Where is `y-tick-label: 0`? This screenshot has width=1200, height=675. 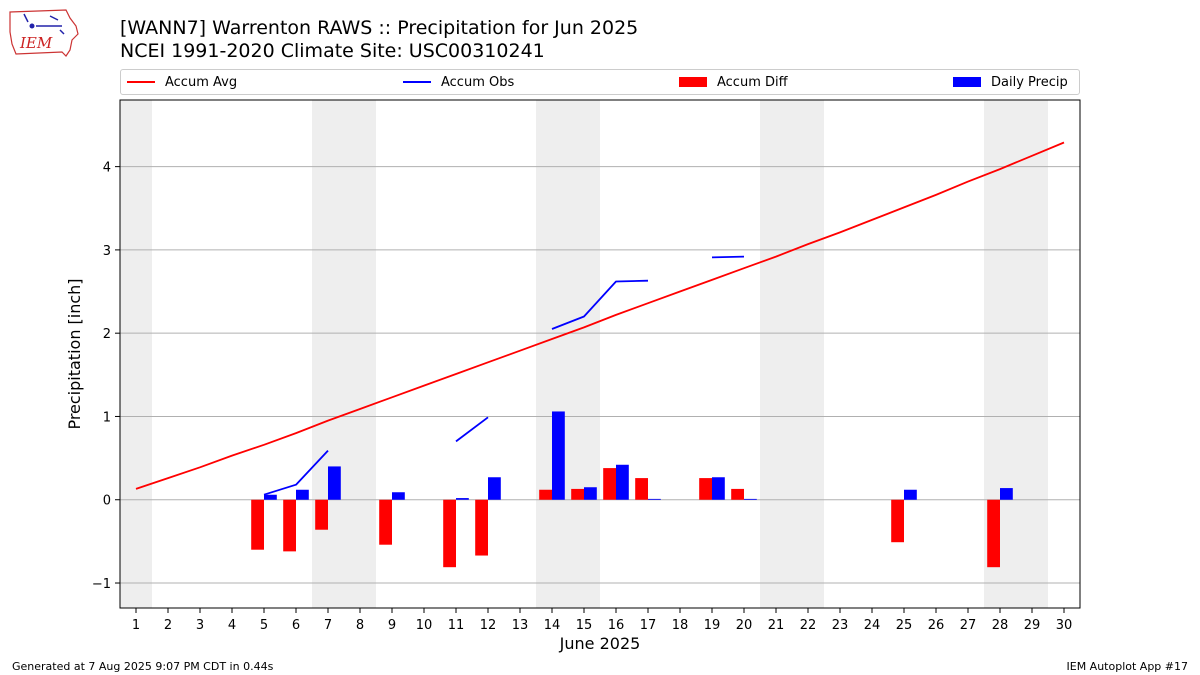 y-tick-label: 0 is located at coordinates (107, 501).